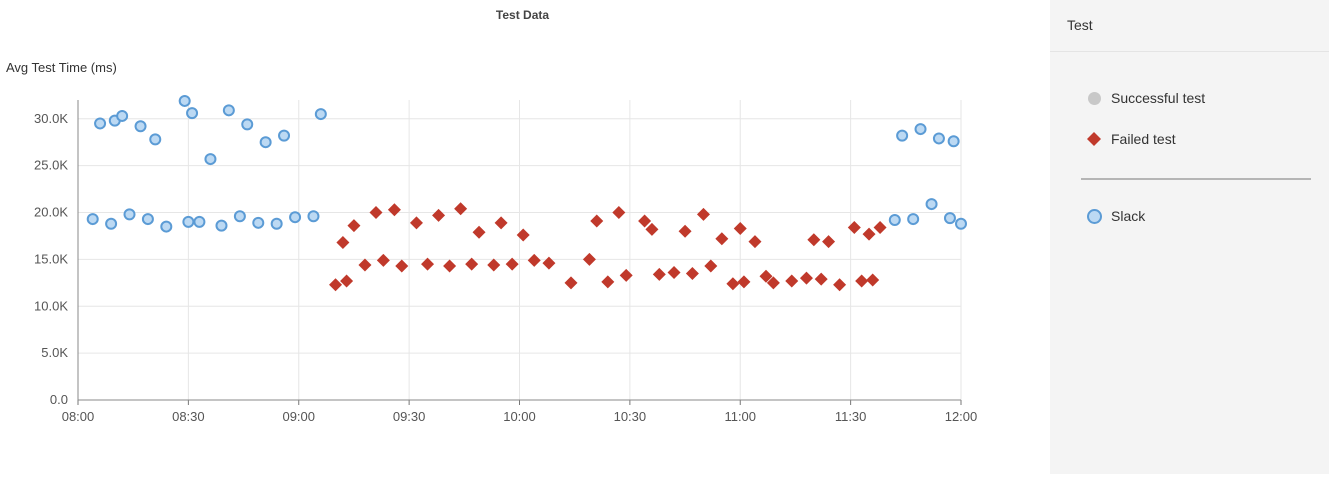 This screenshot has width=1329, height=479. I want to click on legend-item-failed-test: Failed test, so click(1131, 139).